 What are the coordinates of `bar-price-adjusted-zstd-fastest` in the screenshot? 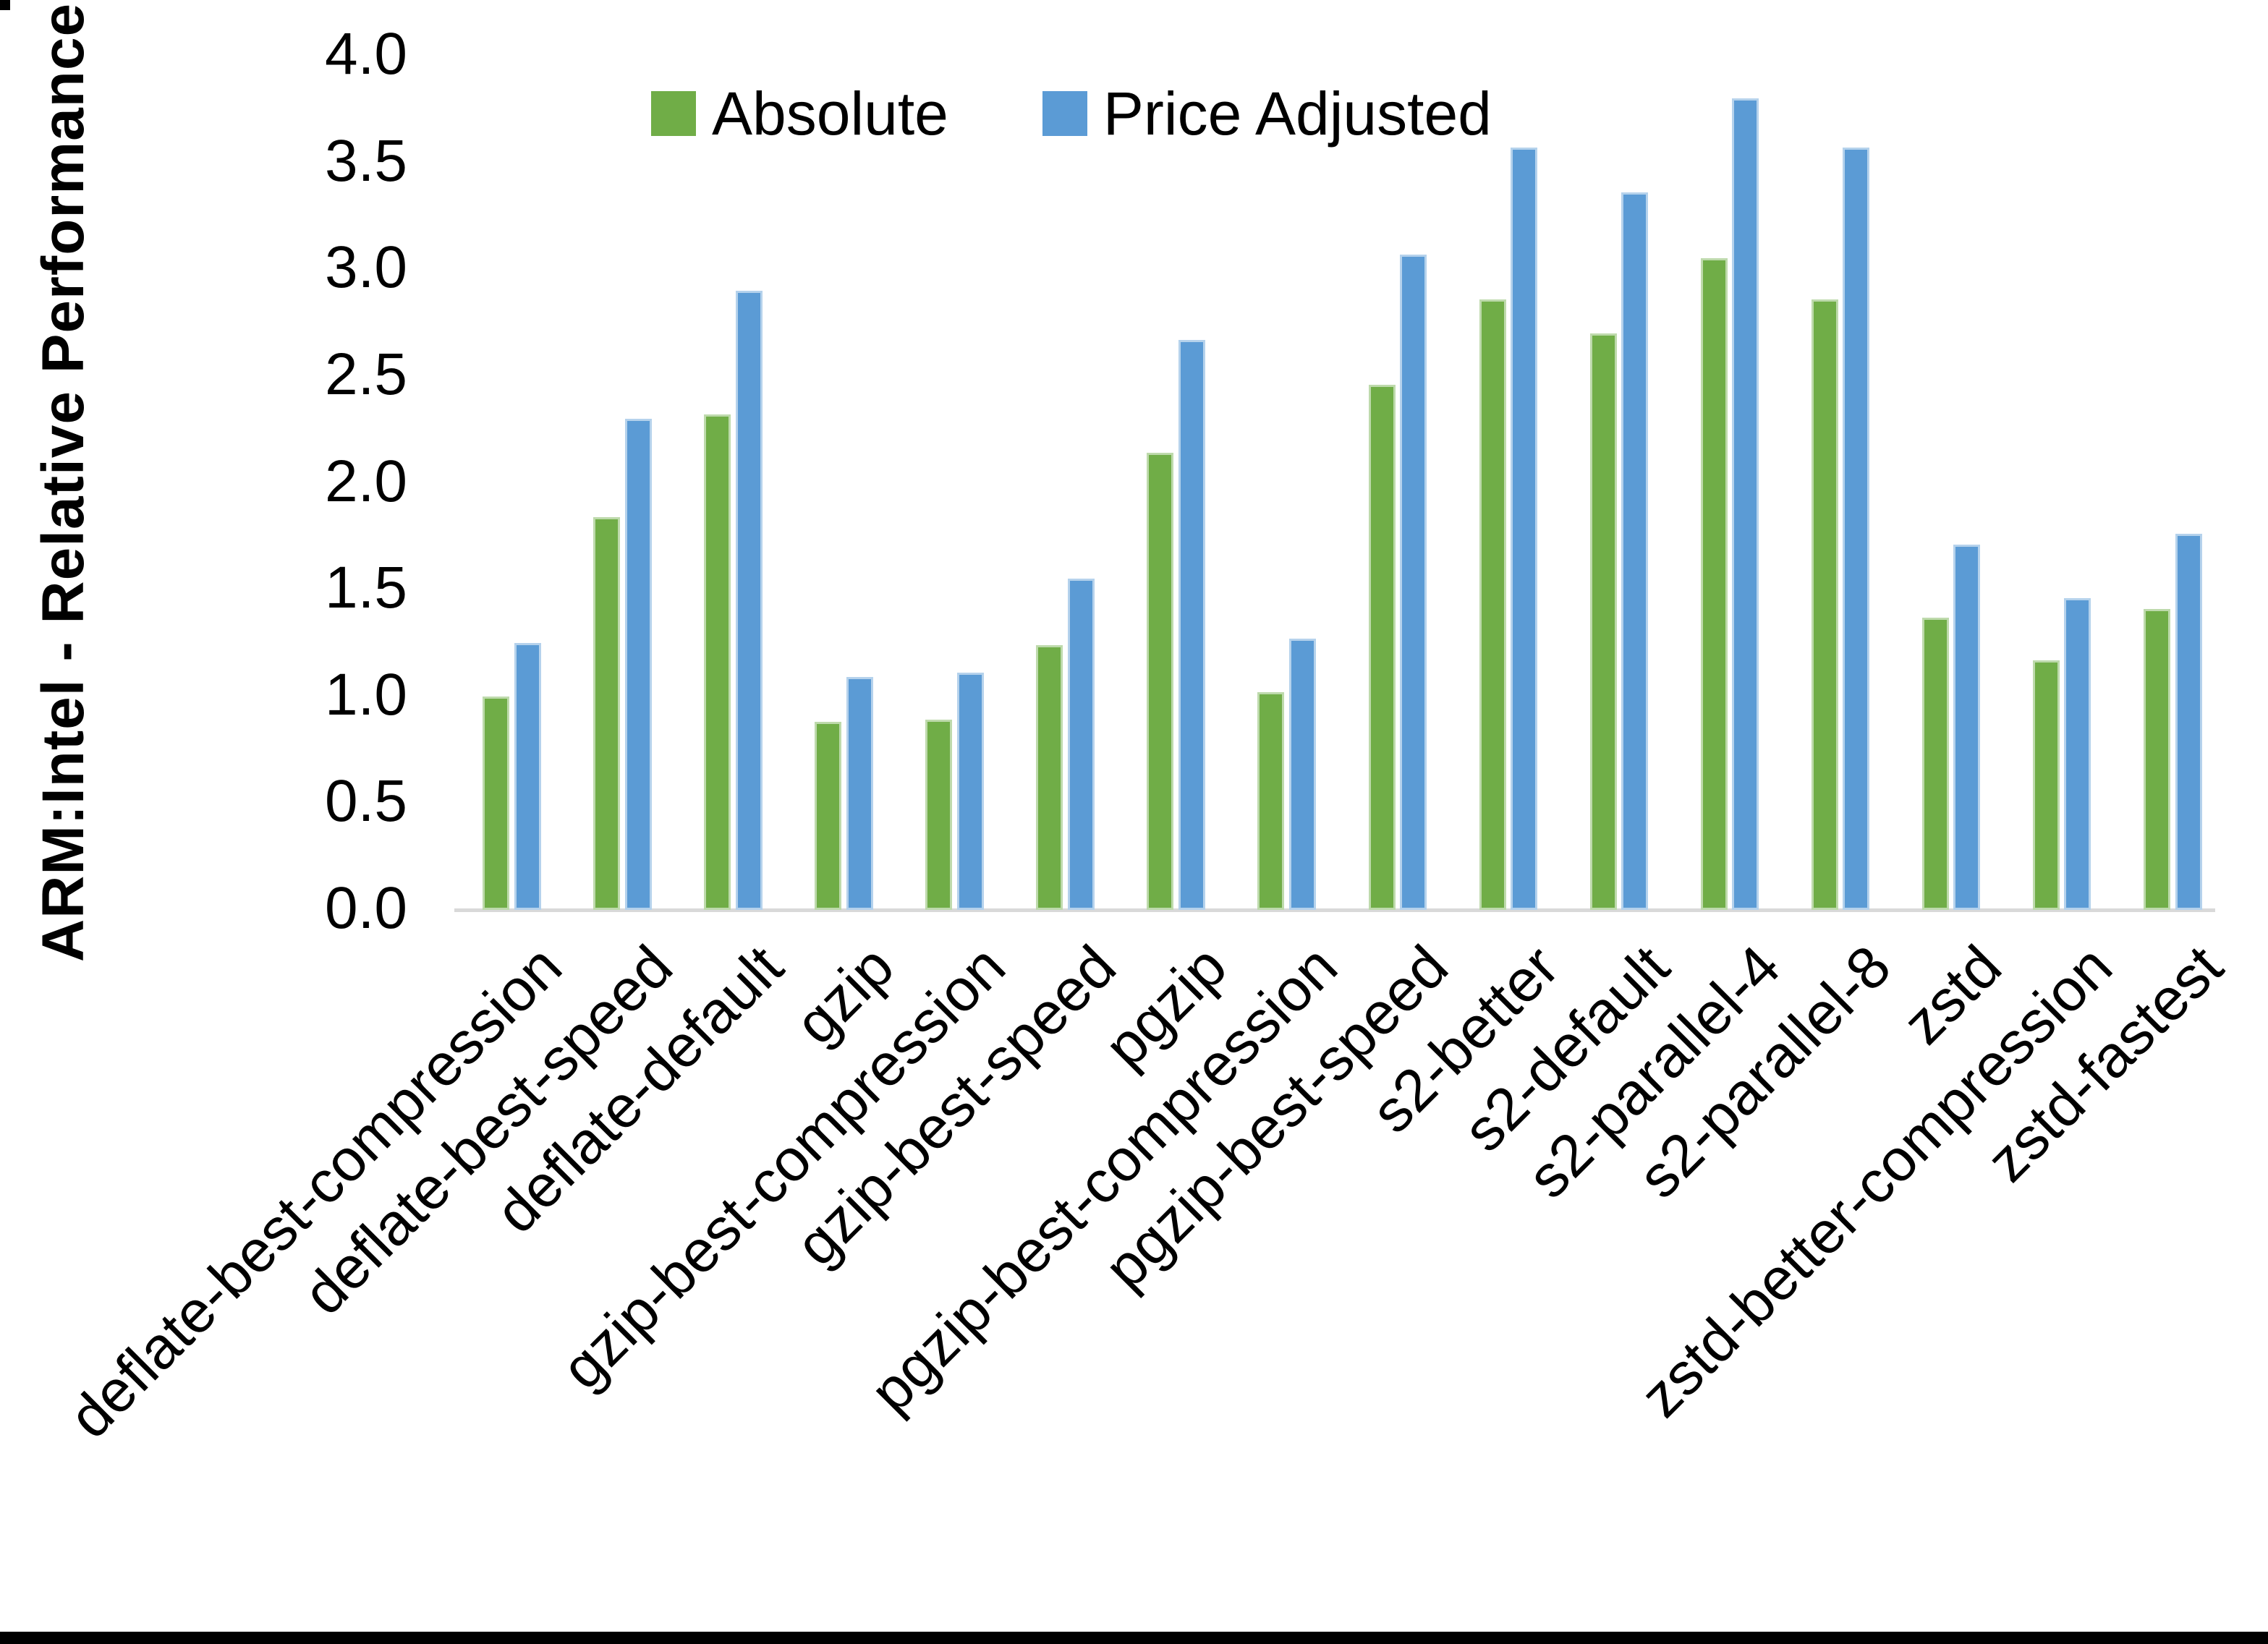 It's located at (2188, 722).